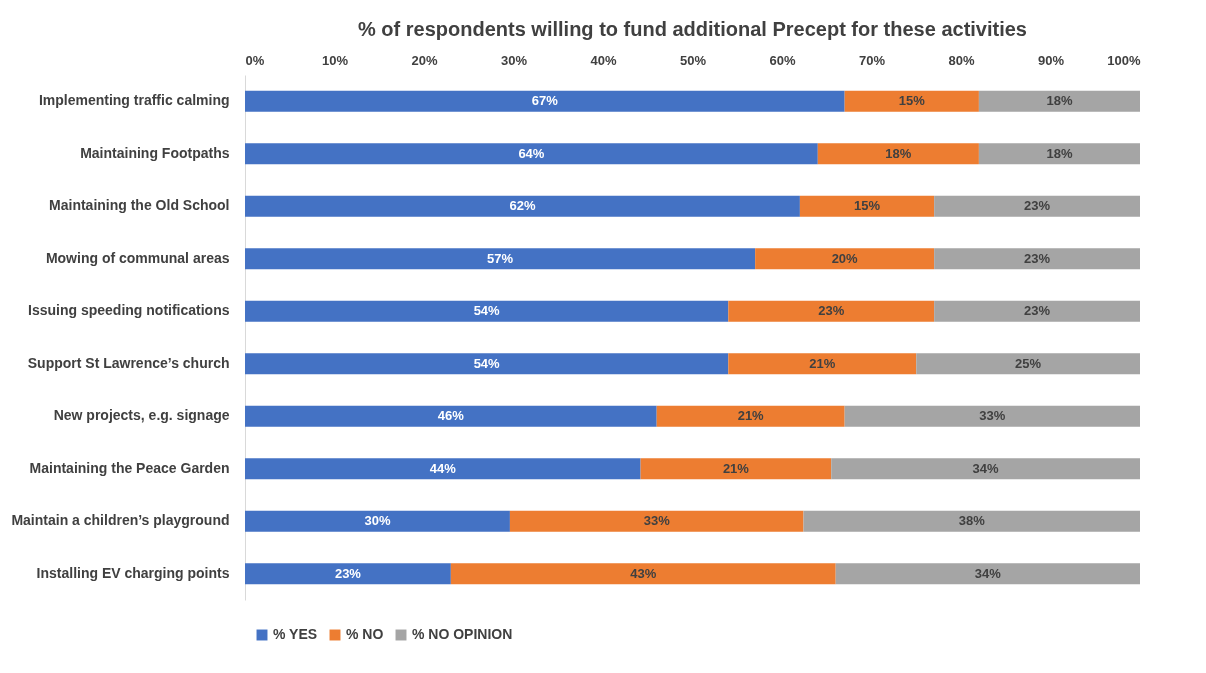  Describe the element at coordinates (139, 205) in the screenshot. I see `y-tick-label: Maintaining the Old School` at that location.